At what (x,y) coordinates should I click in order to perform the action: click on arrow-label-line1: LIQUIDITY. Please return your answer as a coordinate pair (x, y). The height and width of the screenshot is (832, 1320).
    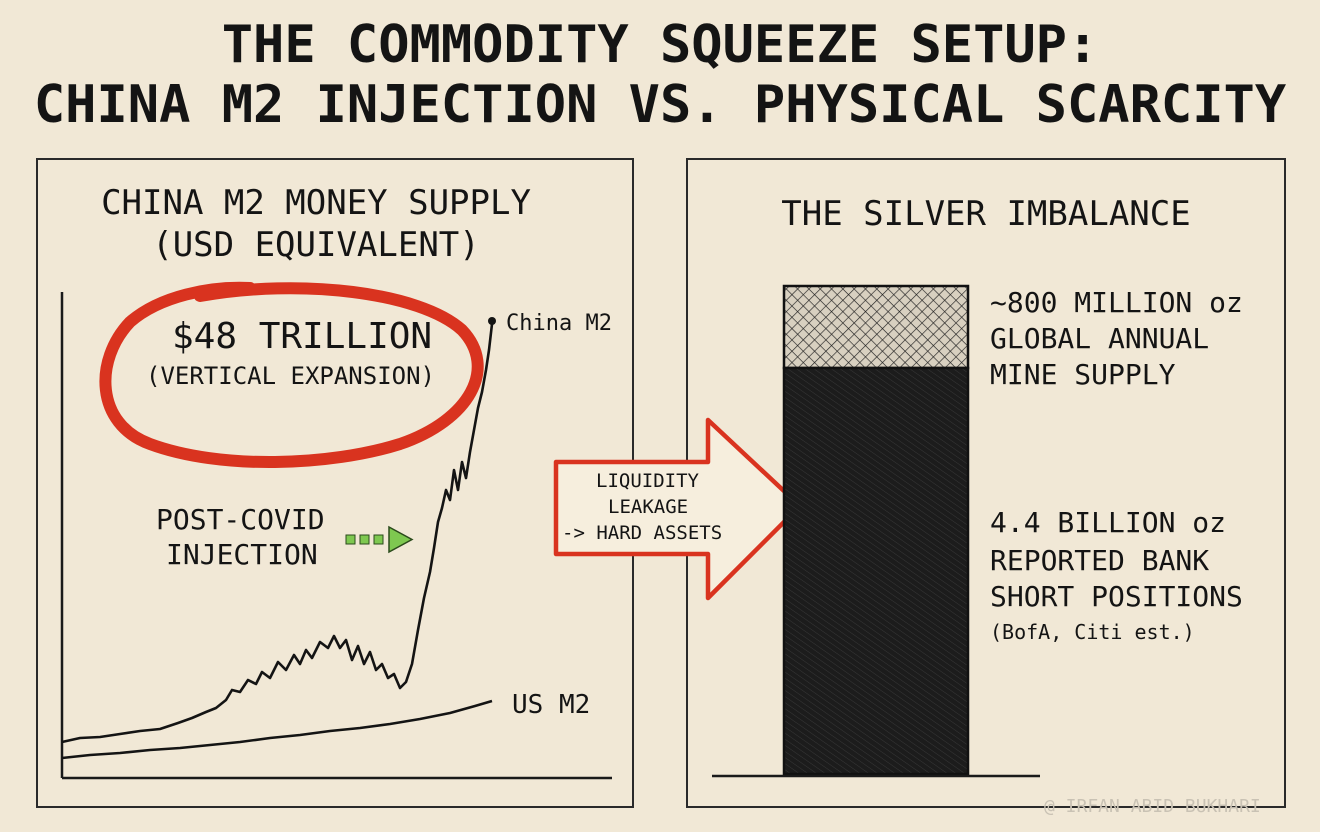
    Looking at the image, I should click on (647, 481).